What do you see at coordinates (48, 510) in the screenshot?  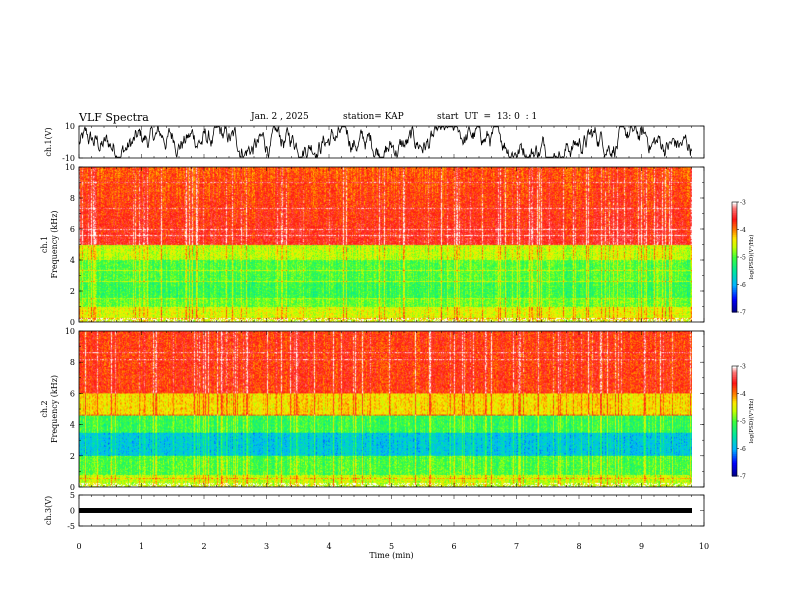 I see `ch3-waveform-ylabel: ch.3(V)` at bounding box center [48, 510].